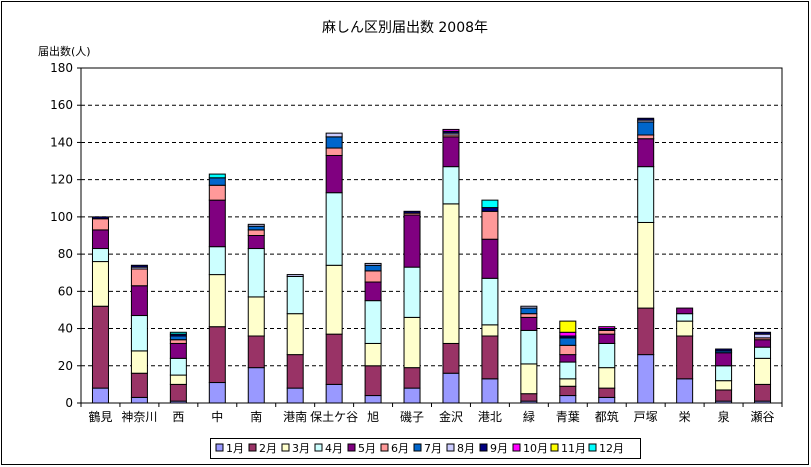  Describe the element at coordinates (568, 382) in the screenshot. I see `bar-segment-青葉-3月` at that location.